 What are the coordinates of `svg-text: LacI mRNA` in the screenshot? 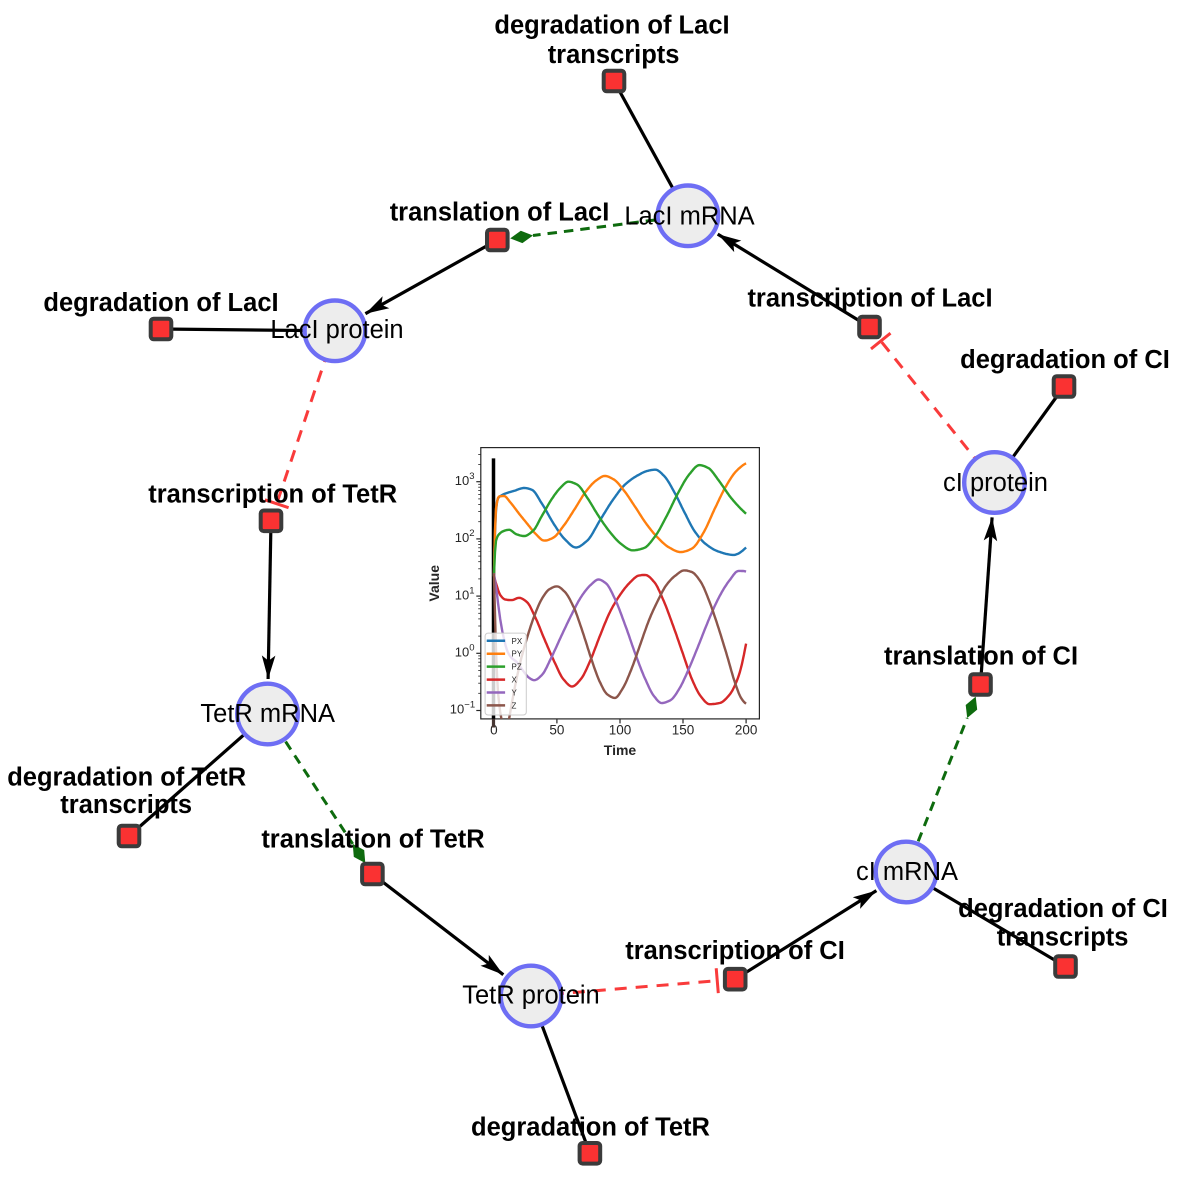 It's located at (689, 217).